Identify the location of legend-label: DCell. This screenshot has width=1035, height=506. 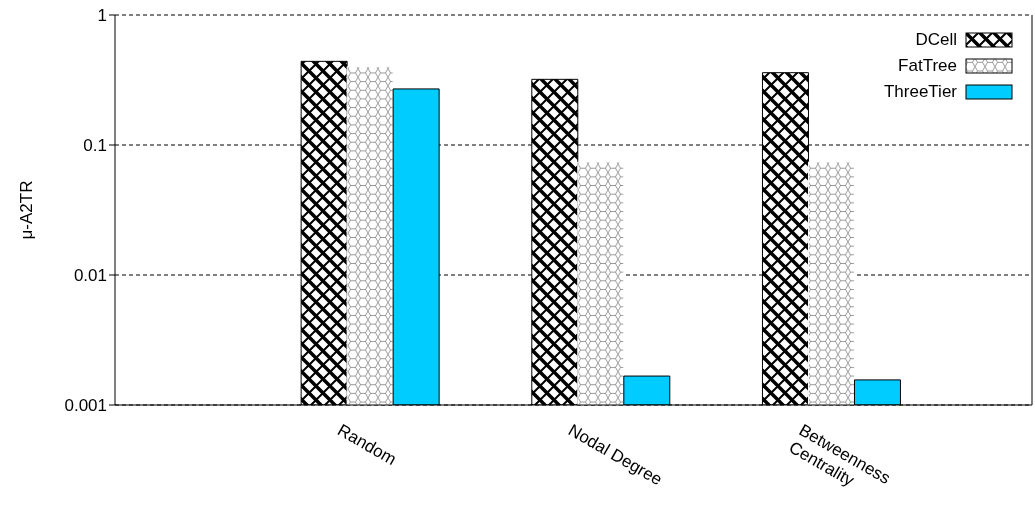
(936, 40).